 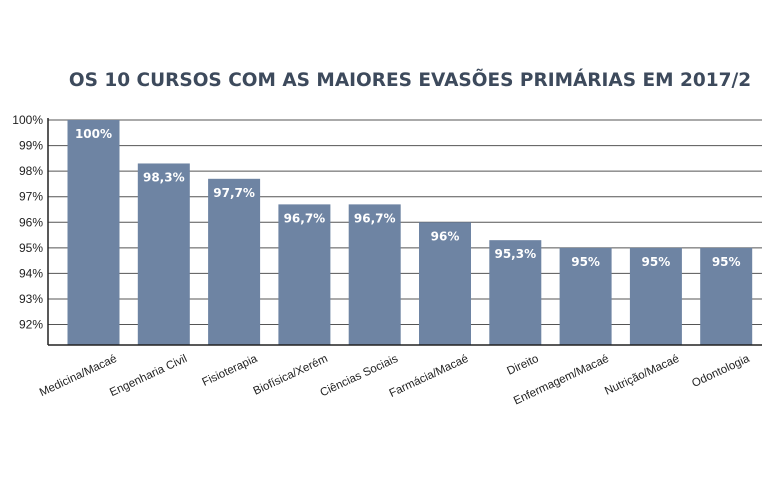 What do you see at coordinates (31, 299) in the screenshot?
I see `y-tick-label: 93%` at bounding box center [31, 299].